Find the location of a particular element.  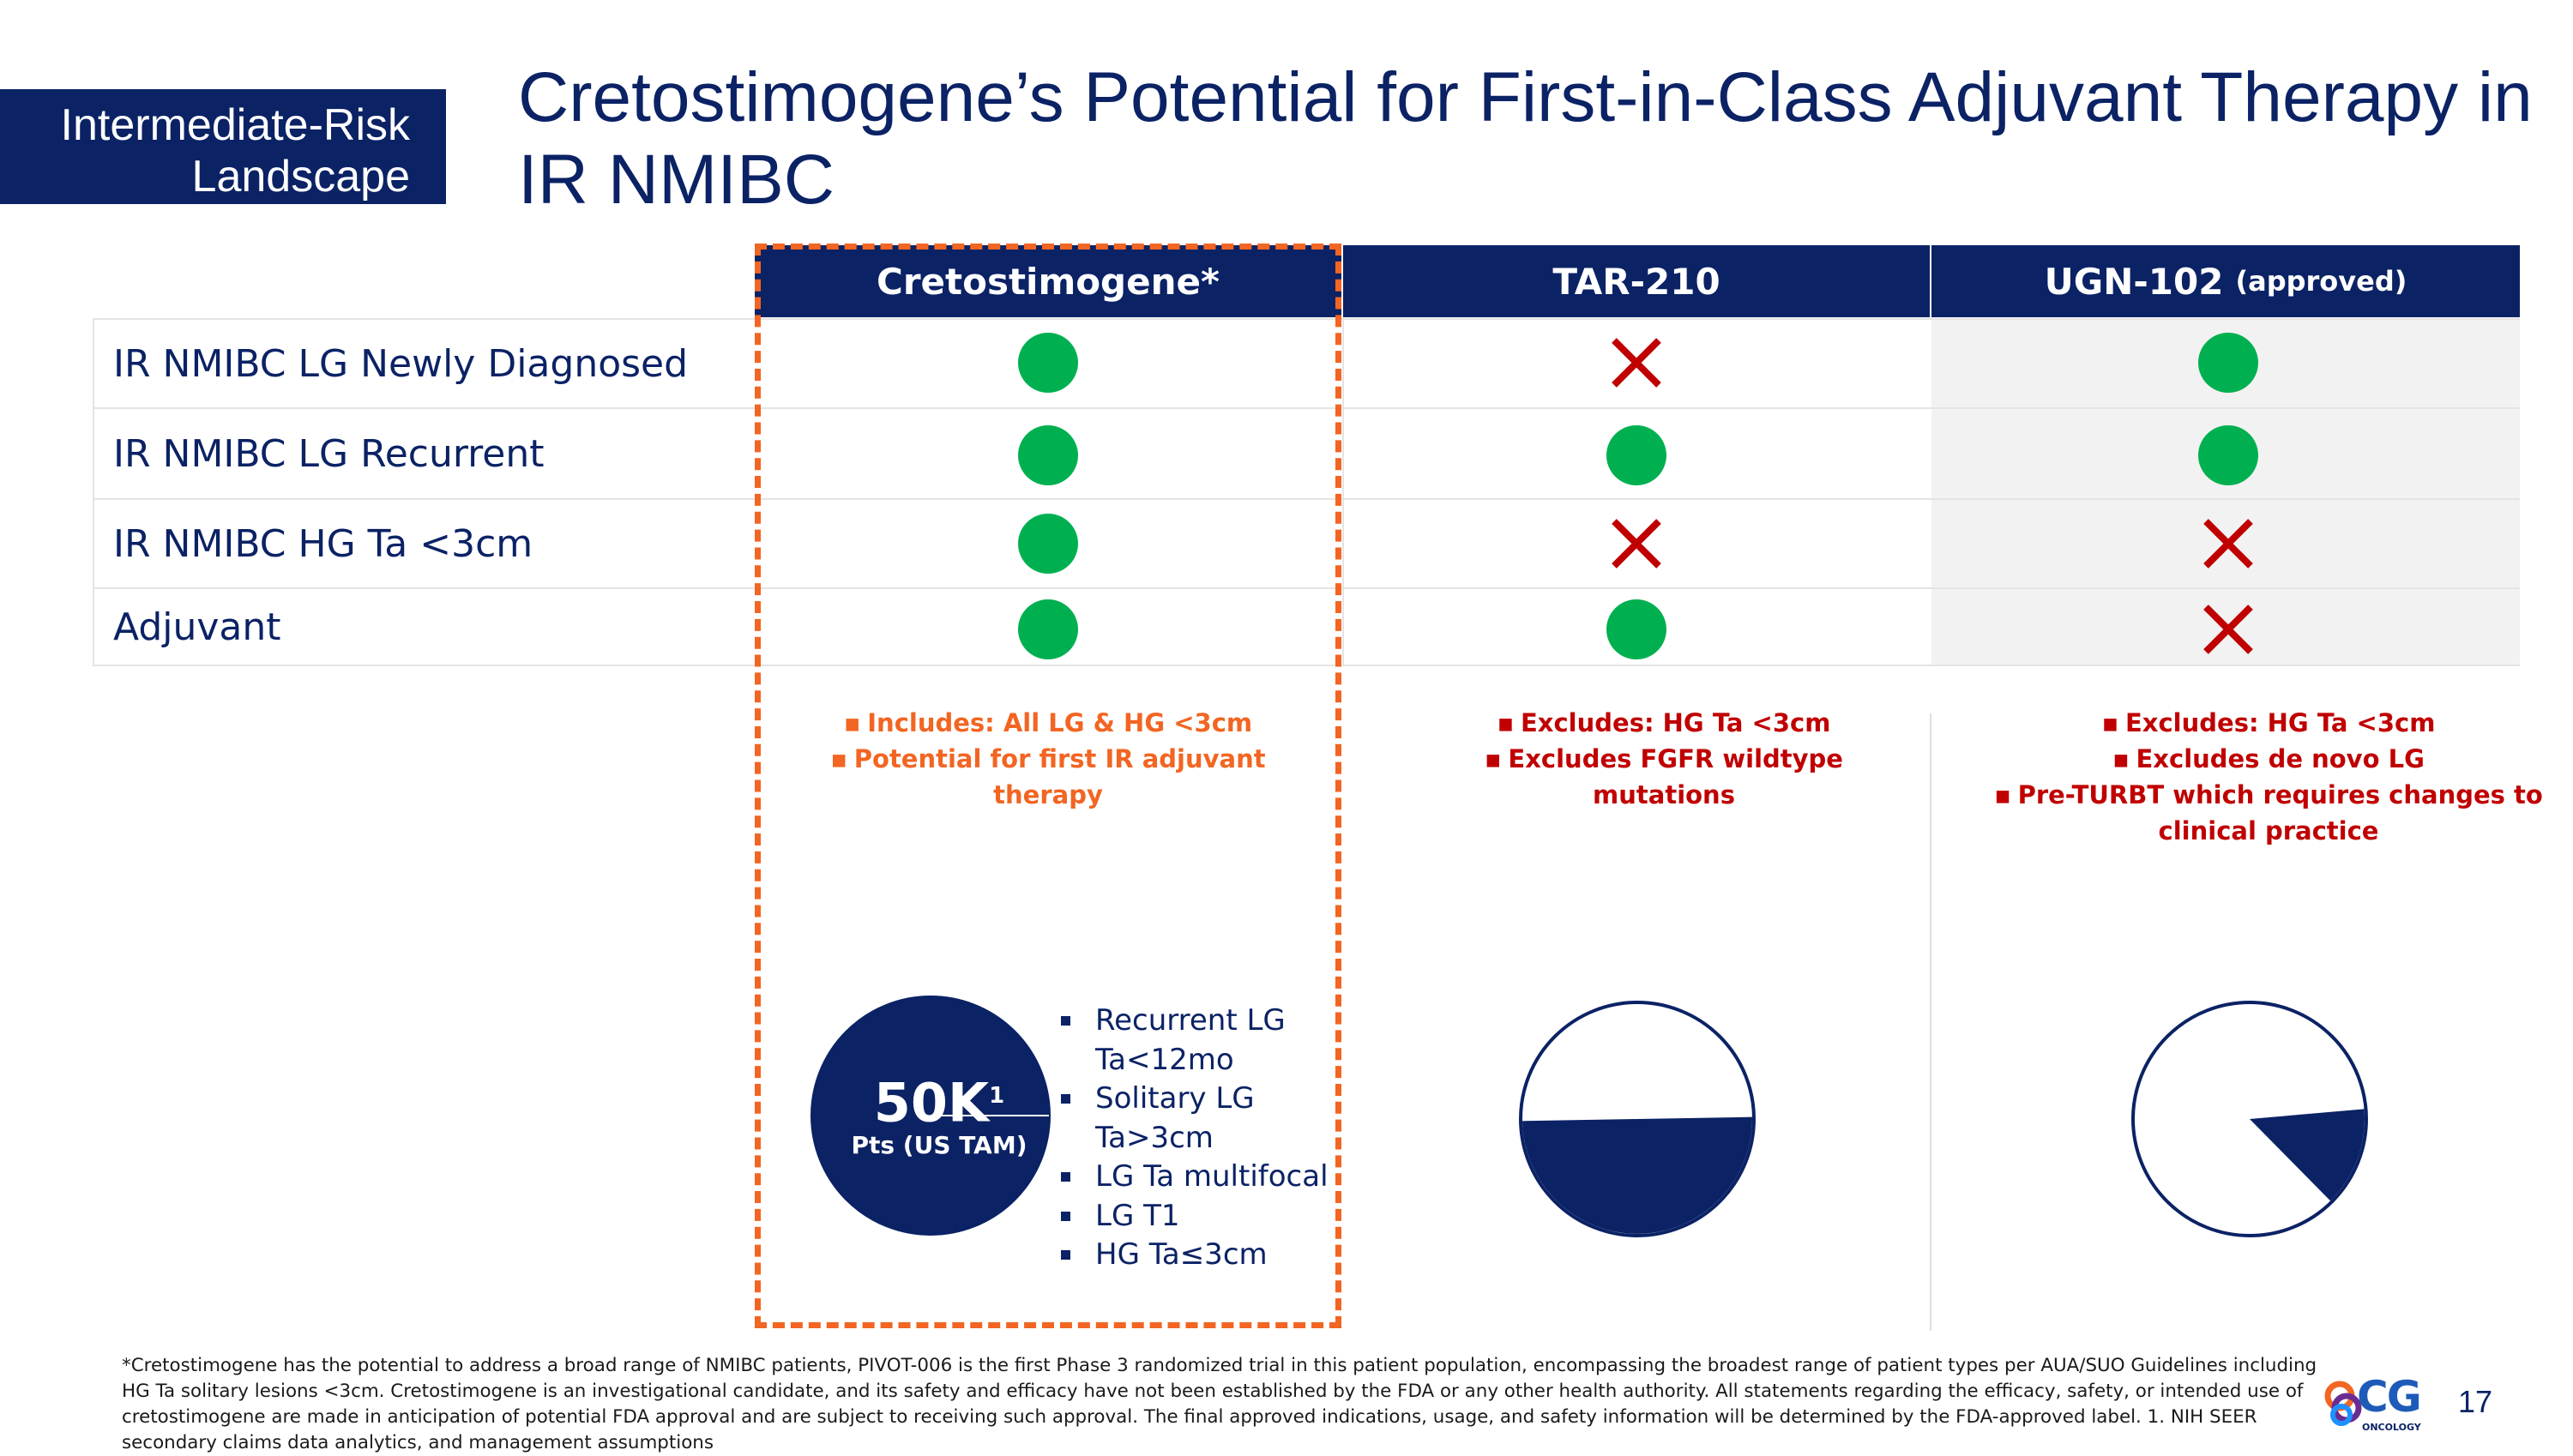

list-item: Solitary LG Ta>3cm is located at coordinates (1202, 1119).